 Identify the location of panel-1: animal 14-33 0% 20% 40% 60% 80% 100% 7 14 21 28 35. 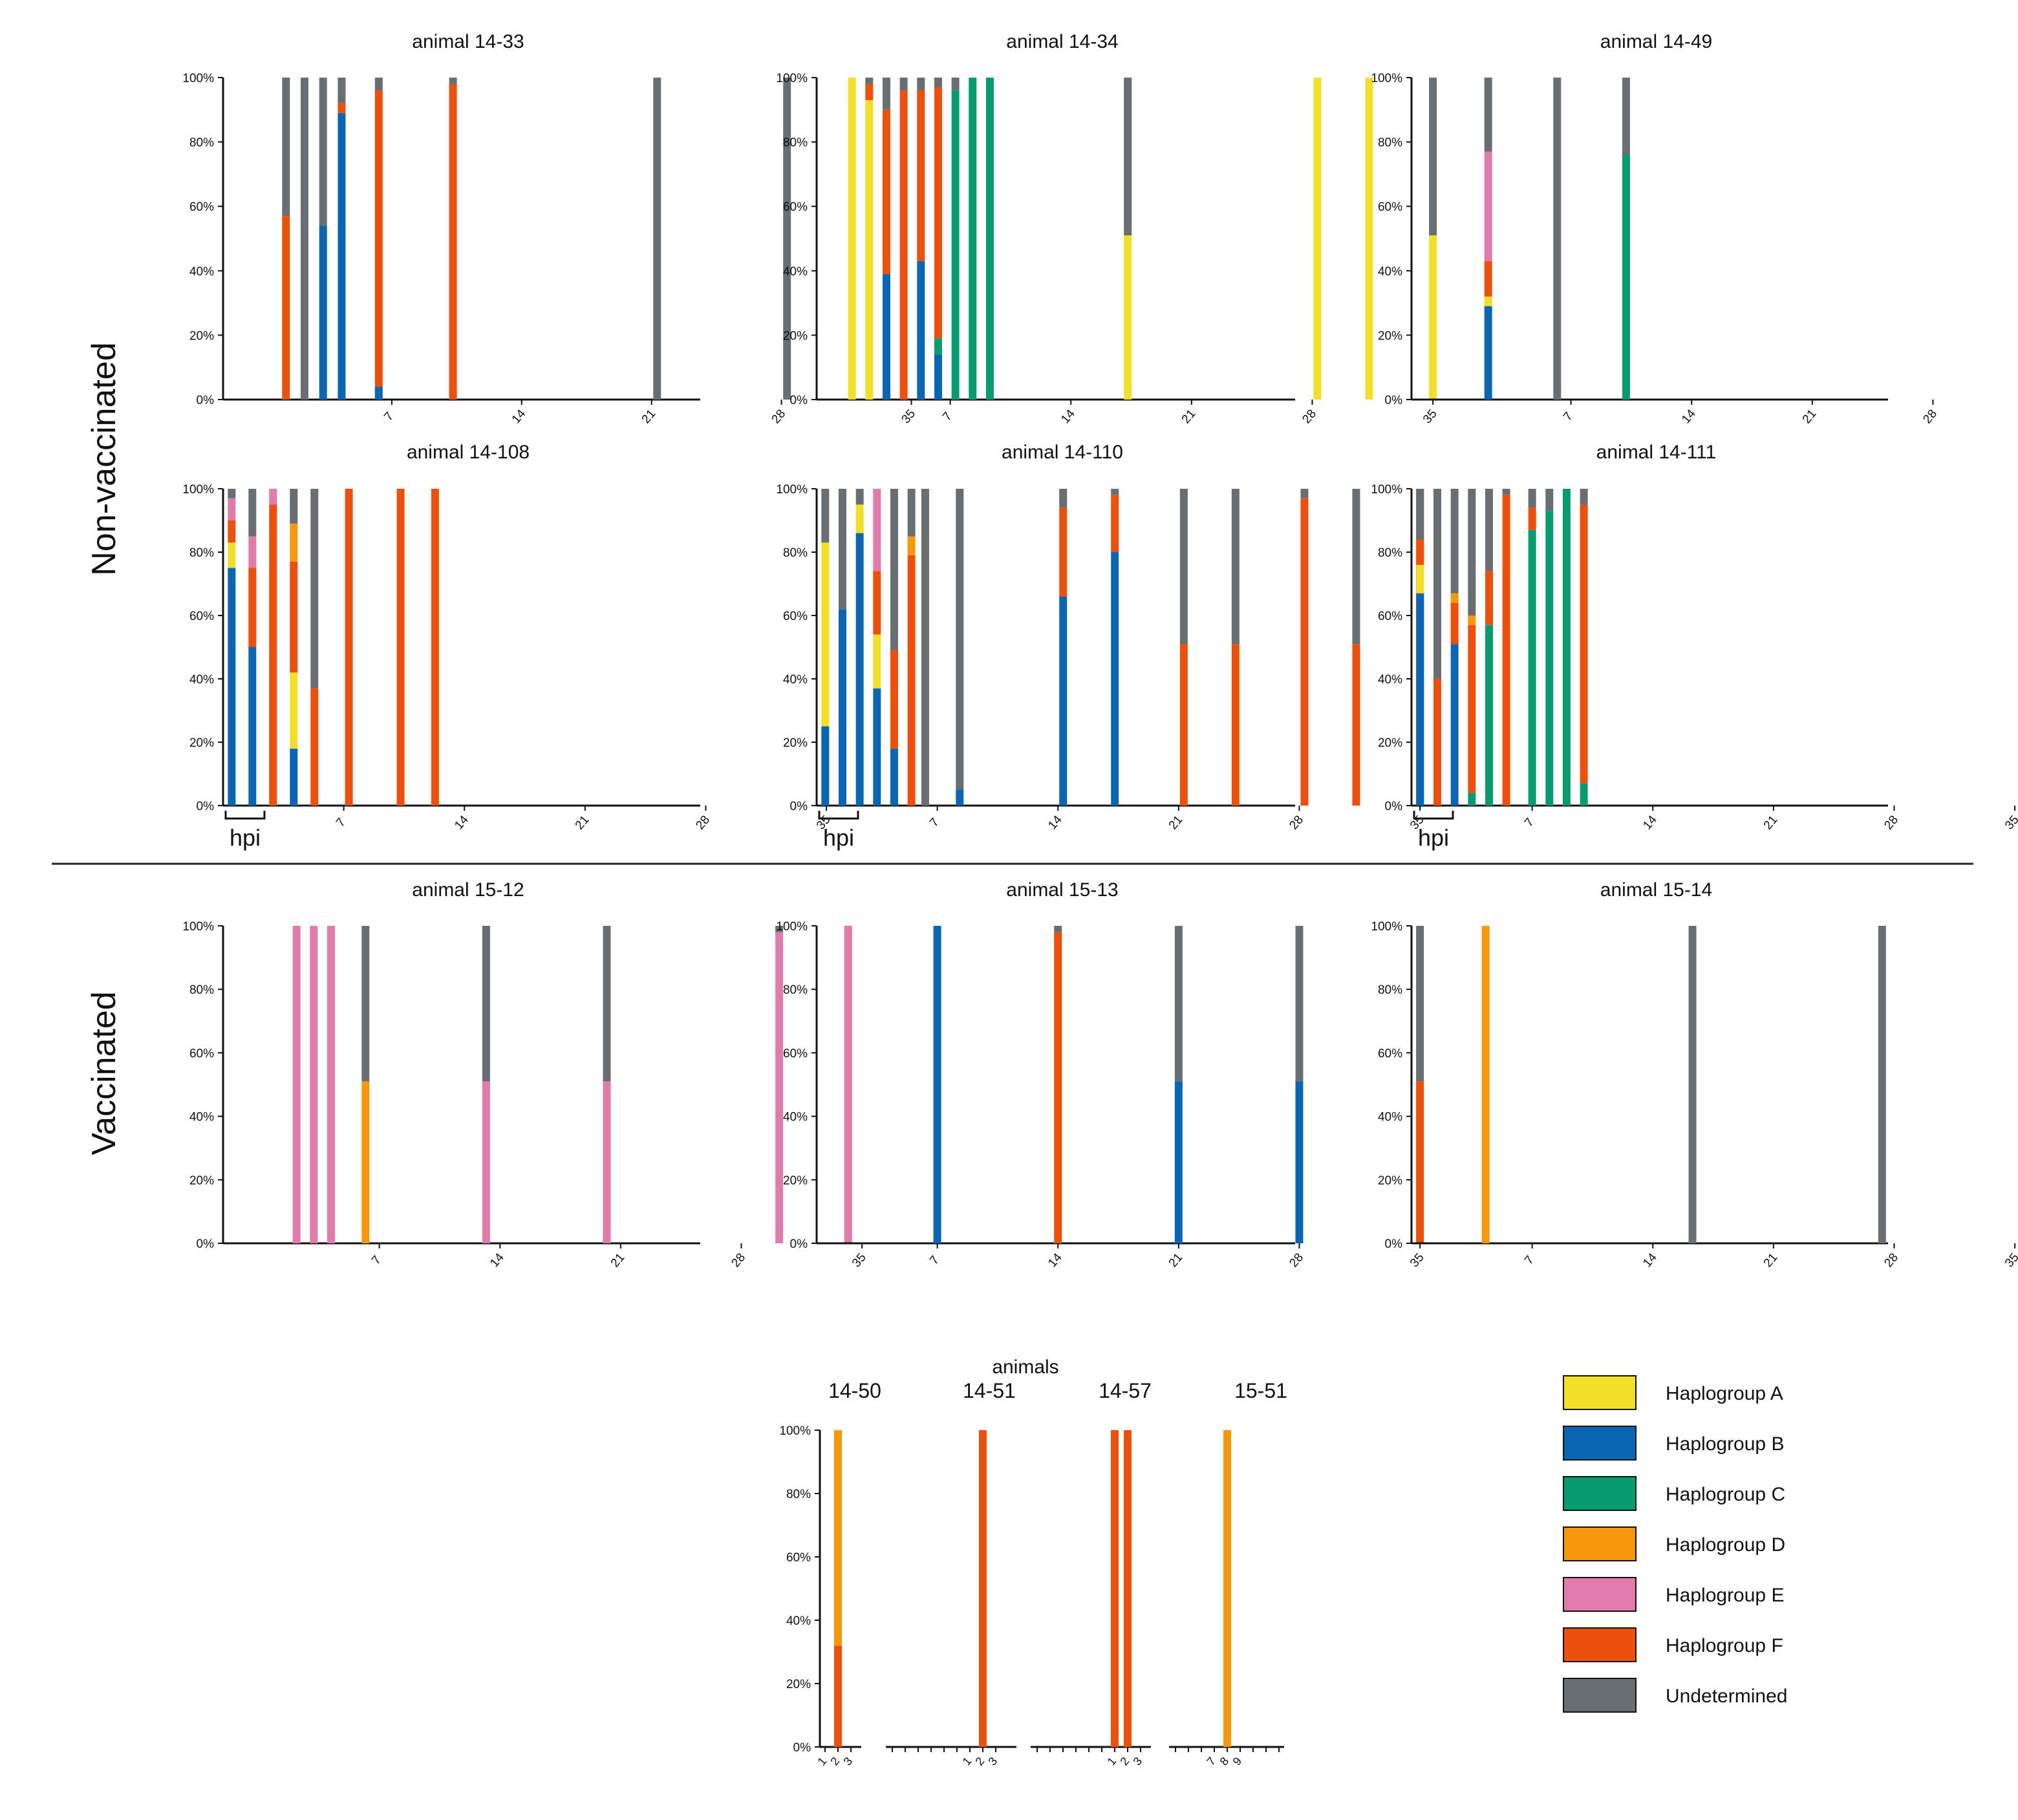
(550, 228).